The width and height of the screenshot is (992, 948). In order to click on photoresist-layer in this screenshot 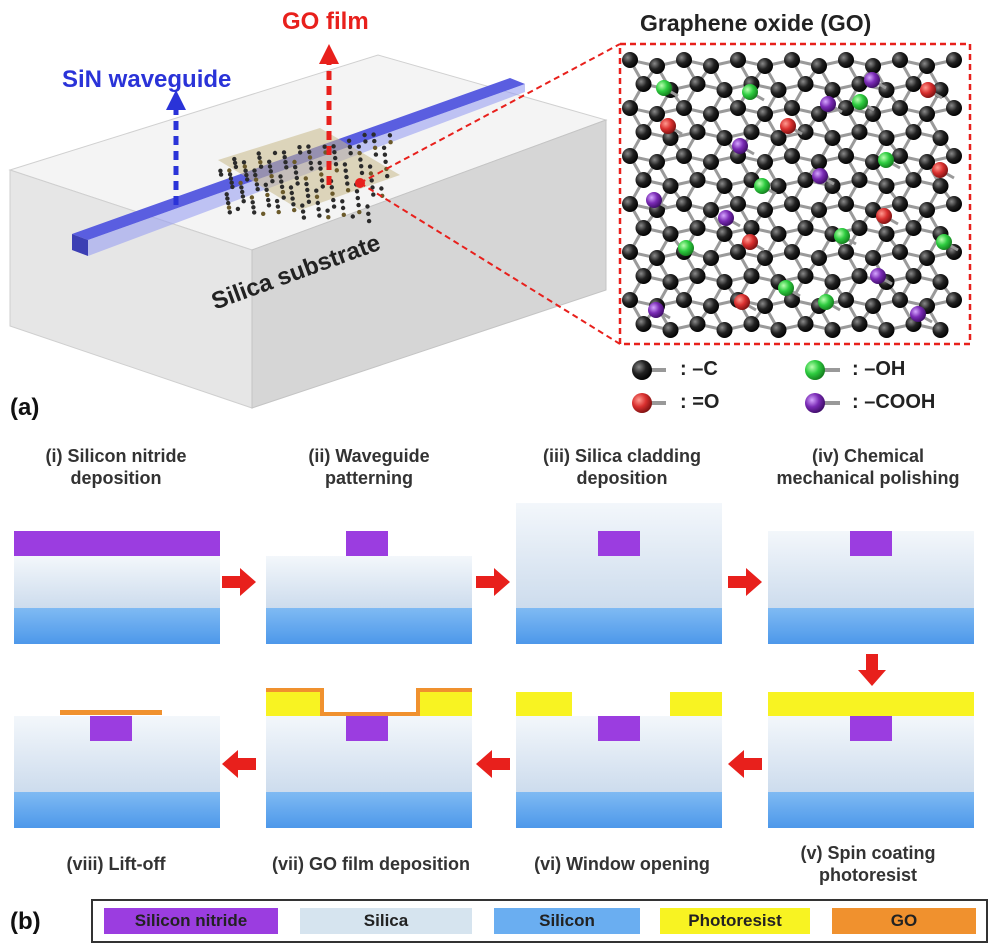, I will do `click(871, 704)`.